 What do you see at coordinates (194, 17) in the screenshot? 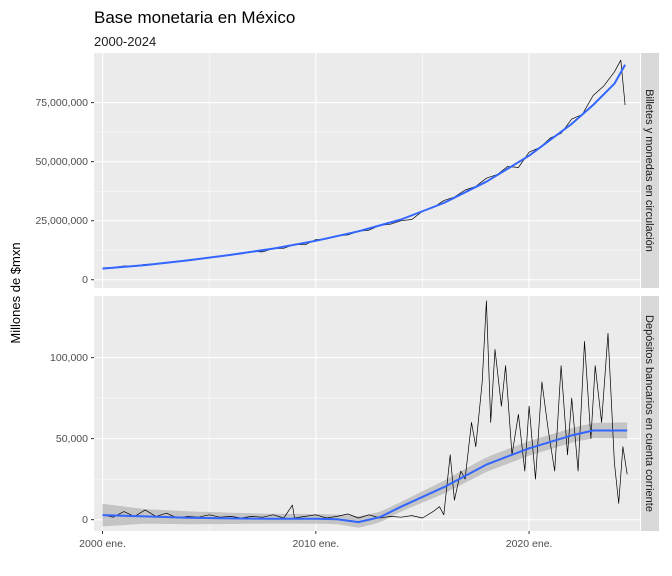
I see `chart-title: Base monetaria en México` at bounding box center [194, 17].